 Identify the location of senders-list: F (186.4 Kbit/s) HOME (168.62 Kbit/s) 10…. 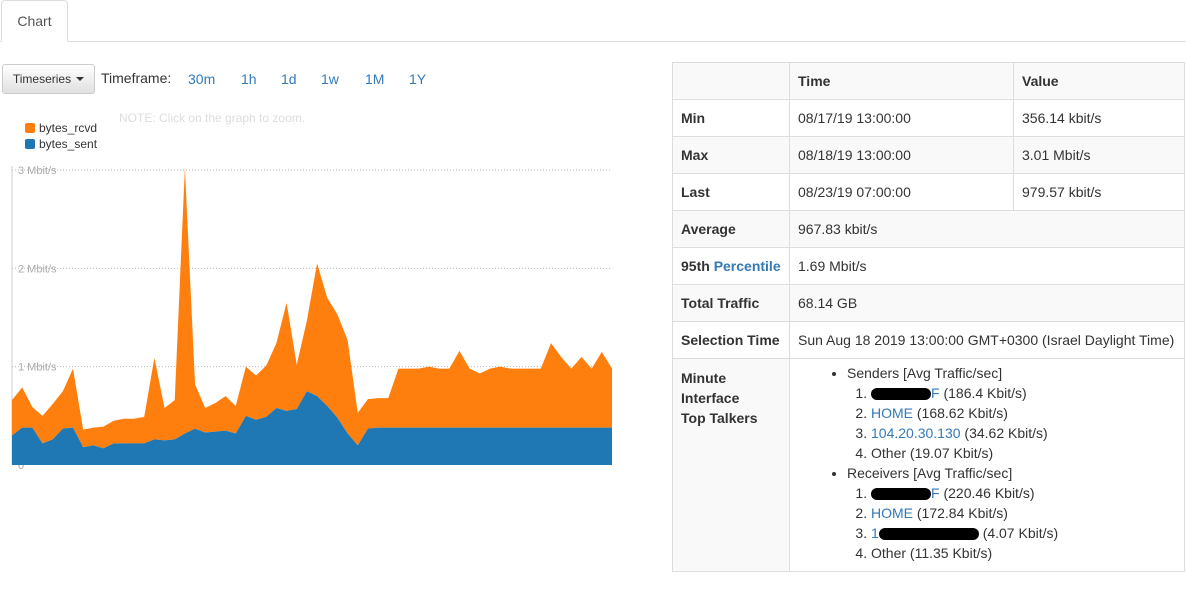
(1011, 423).